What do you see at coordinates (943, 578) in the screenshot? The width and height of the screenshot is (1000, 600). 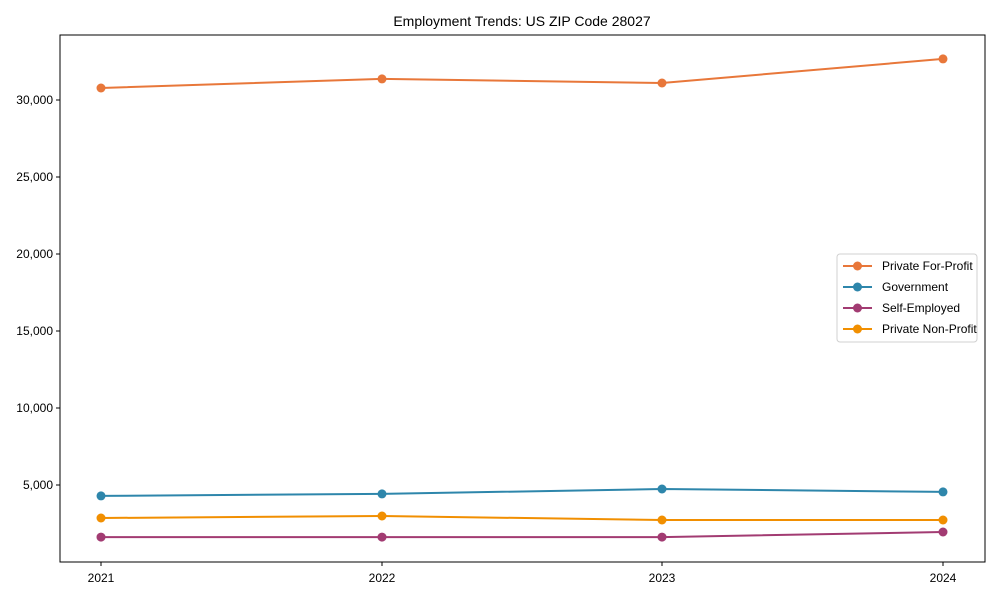 I see `x-tick-label: 2024` at bounding box center [943, 578].